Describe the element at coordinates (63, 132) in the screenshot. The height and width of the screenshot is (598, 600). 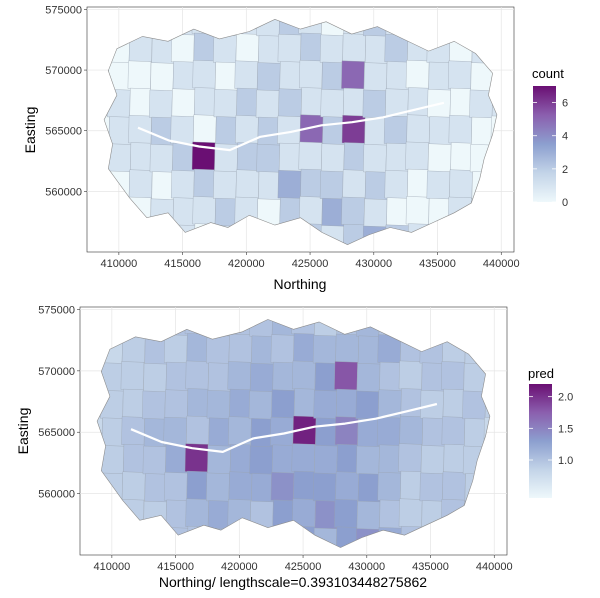
I see `y-tick-label: 565000` at that location.